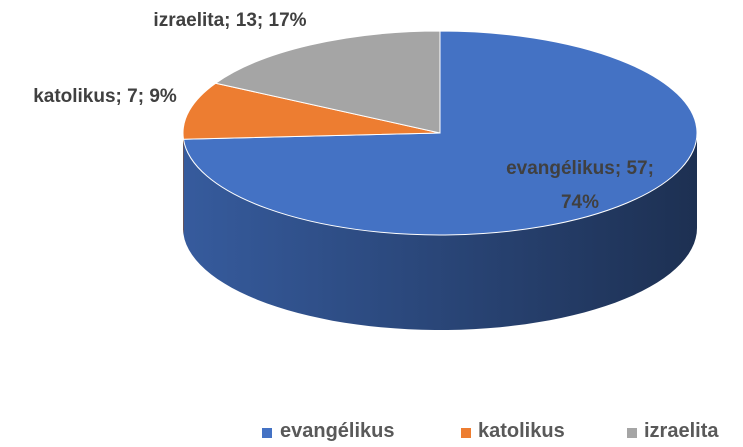  What do you see at coordinates (681, 431) in the screenshot?
I see `legend-label: izraelita` at bounding box center [681, 431].